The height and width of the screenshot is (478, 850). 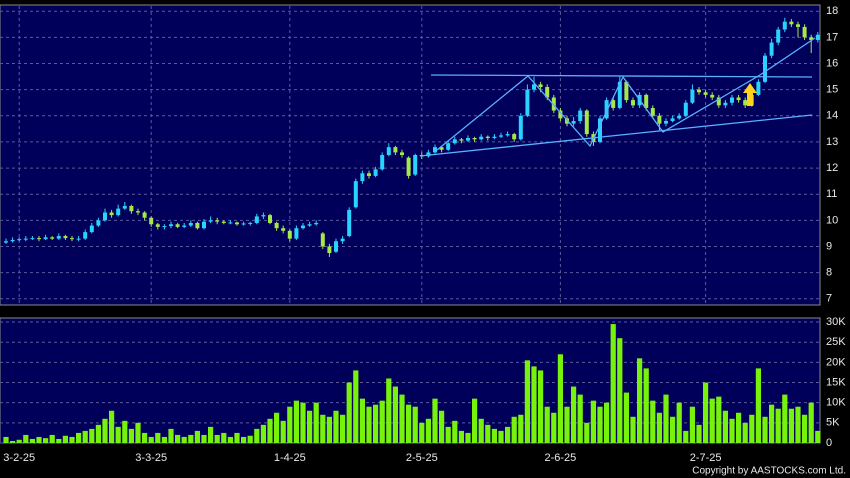 What do you see at coordinates (832, 63) in the screenshot?
I see `y-tick-label: 16` at bounding box center [832, 63].